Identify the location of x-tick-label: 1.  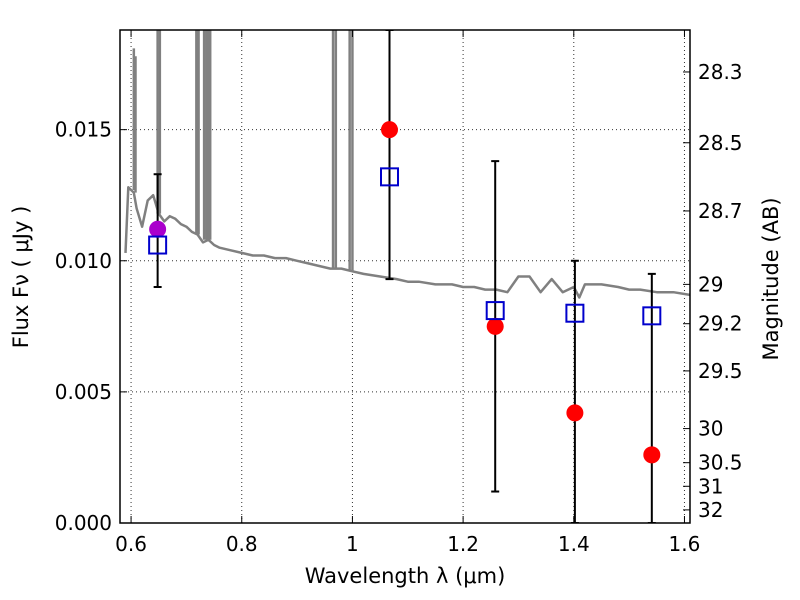
(352, 544).